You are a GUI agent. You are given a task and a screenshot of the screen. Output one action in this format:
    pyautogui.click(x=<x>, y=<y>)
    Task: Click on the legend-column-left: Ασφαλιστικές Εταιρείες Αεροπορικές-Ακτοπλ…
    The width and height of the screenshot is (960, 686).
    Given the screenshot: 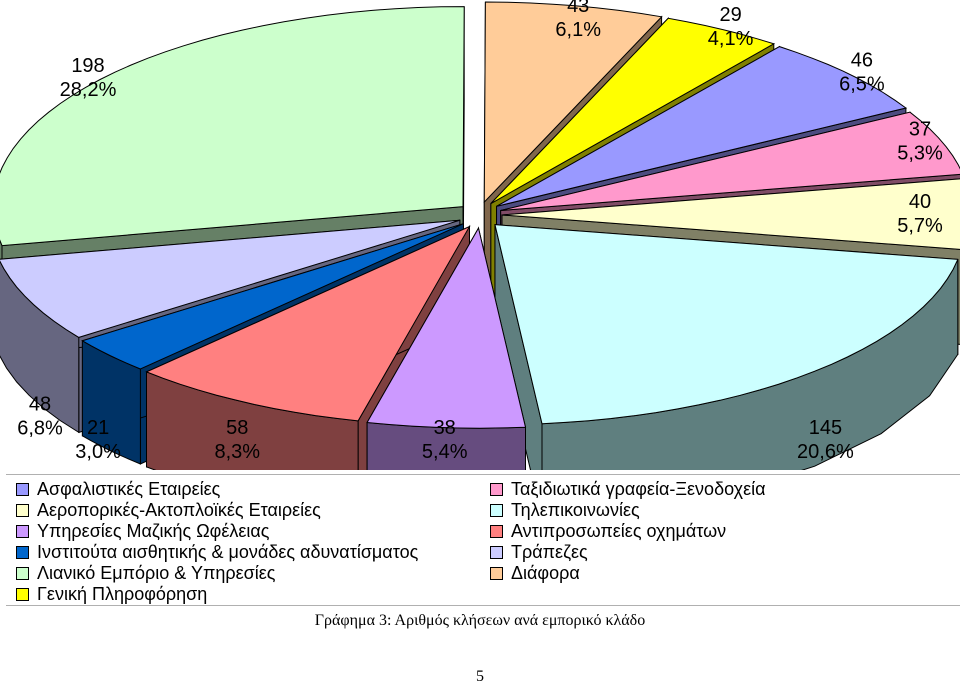 What is the action you would take?
    pyautogui.click(x=217, y=542)
    